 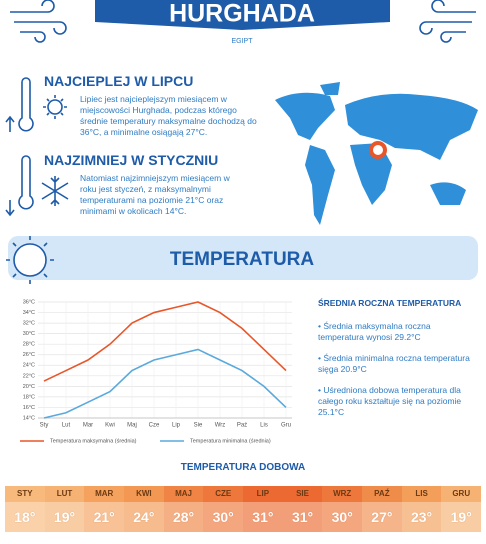 What do you see at coordinates (242, 41) in the screenshot?
I see `country: EGIPT` at bounding box center [242, 41].